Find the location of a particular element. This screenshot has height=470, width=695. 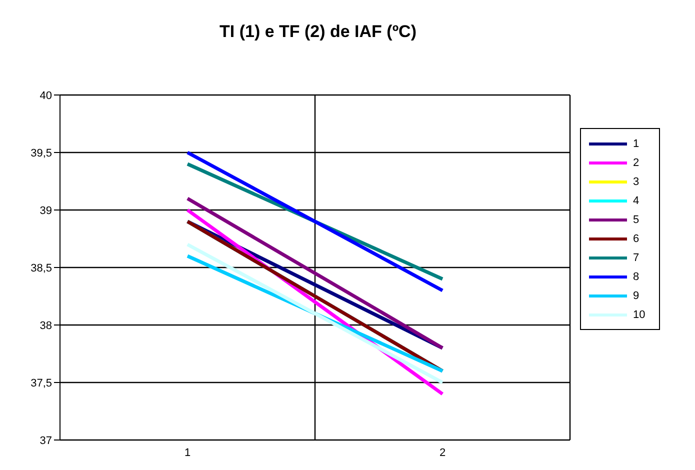

legend-label: 3 is located at coordinates (636, 182).